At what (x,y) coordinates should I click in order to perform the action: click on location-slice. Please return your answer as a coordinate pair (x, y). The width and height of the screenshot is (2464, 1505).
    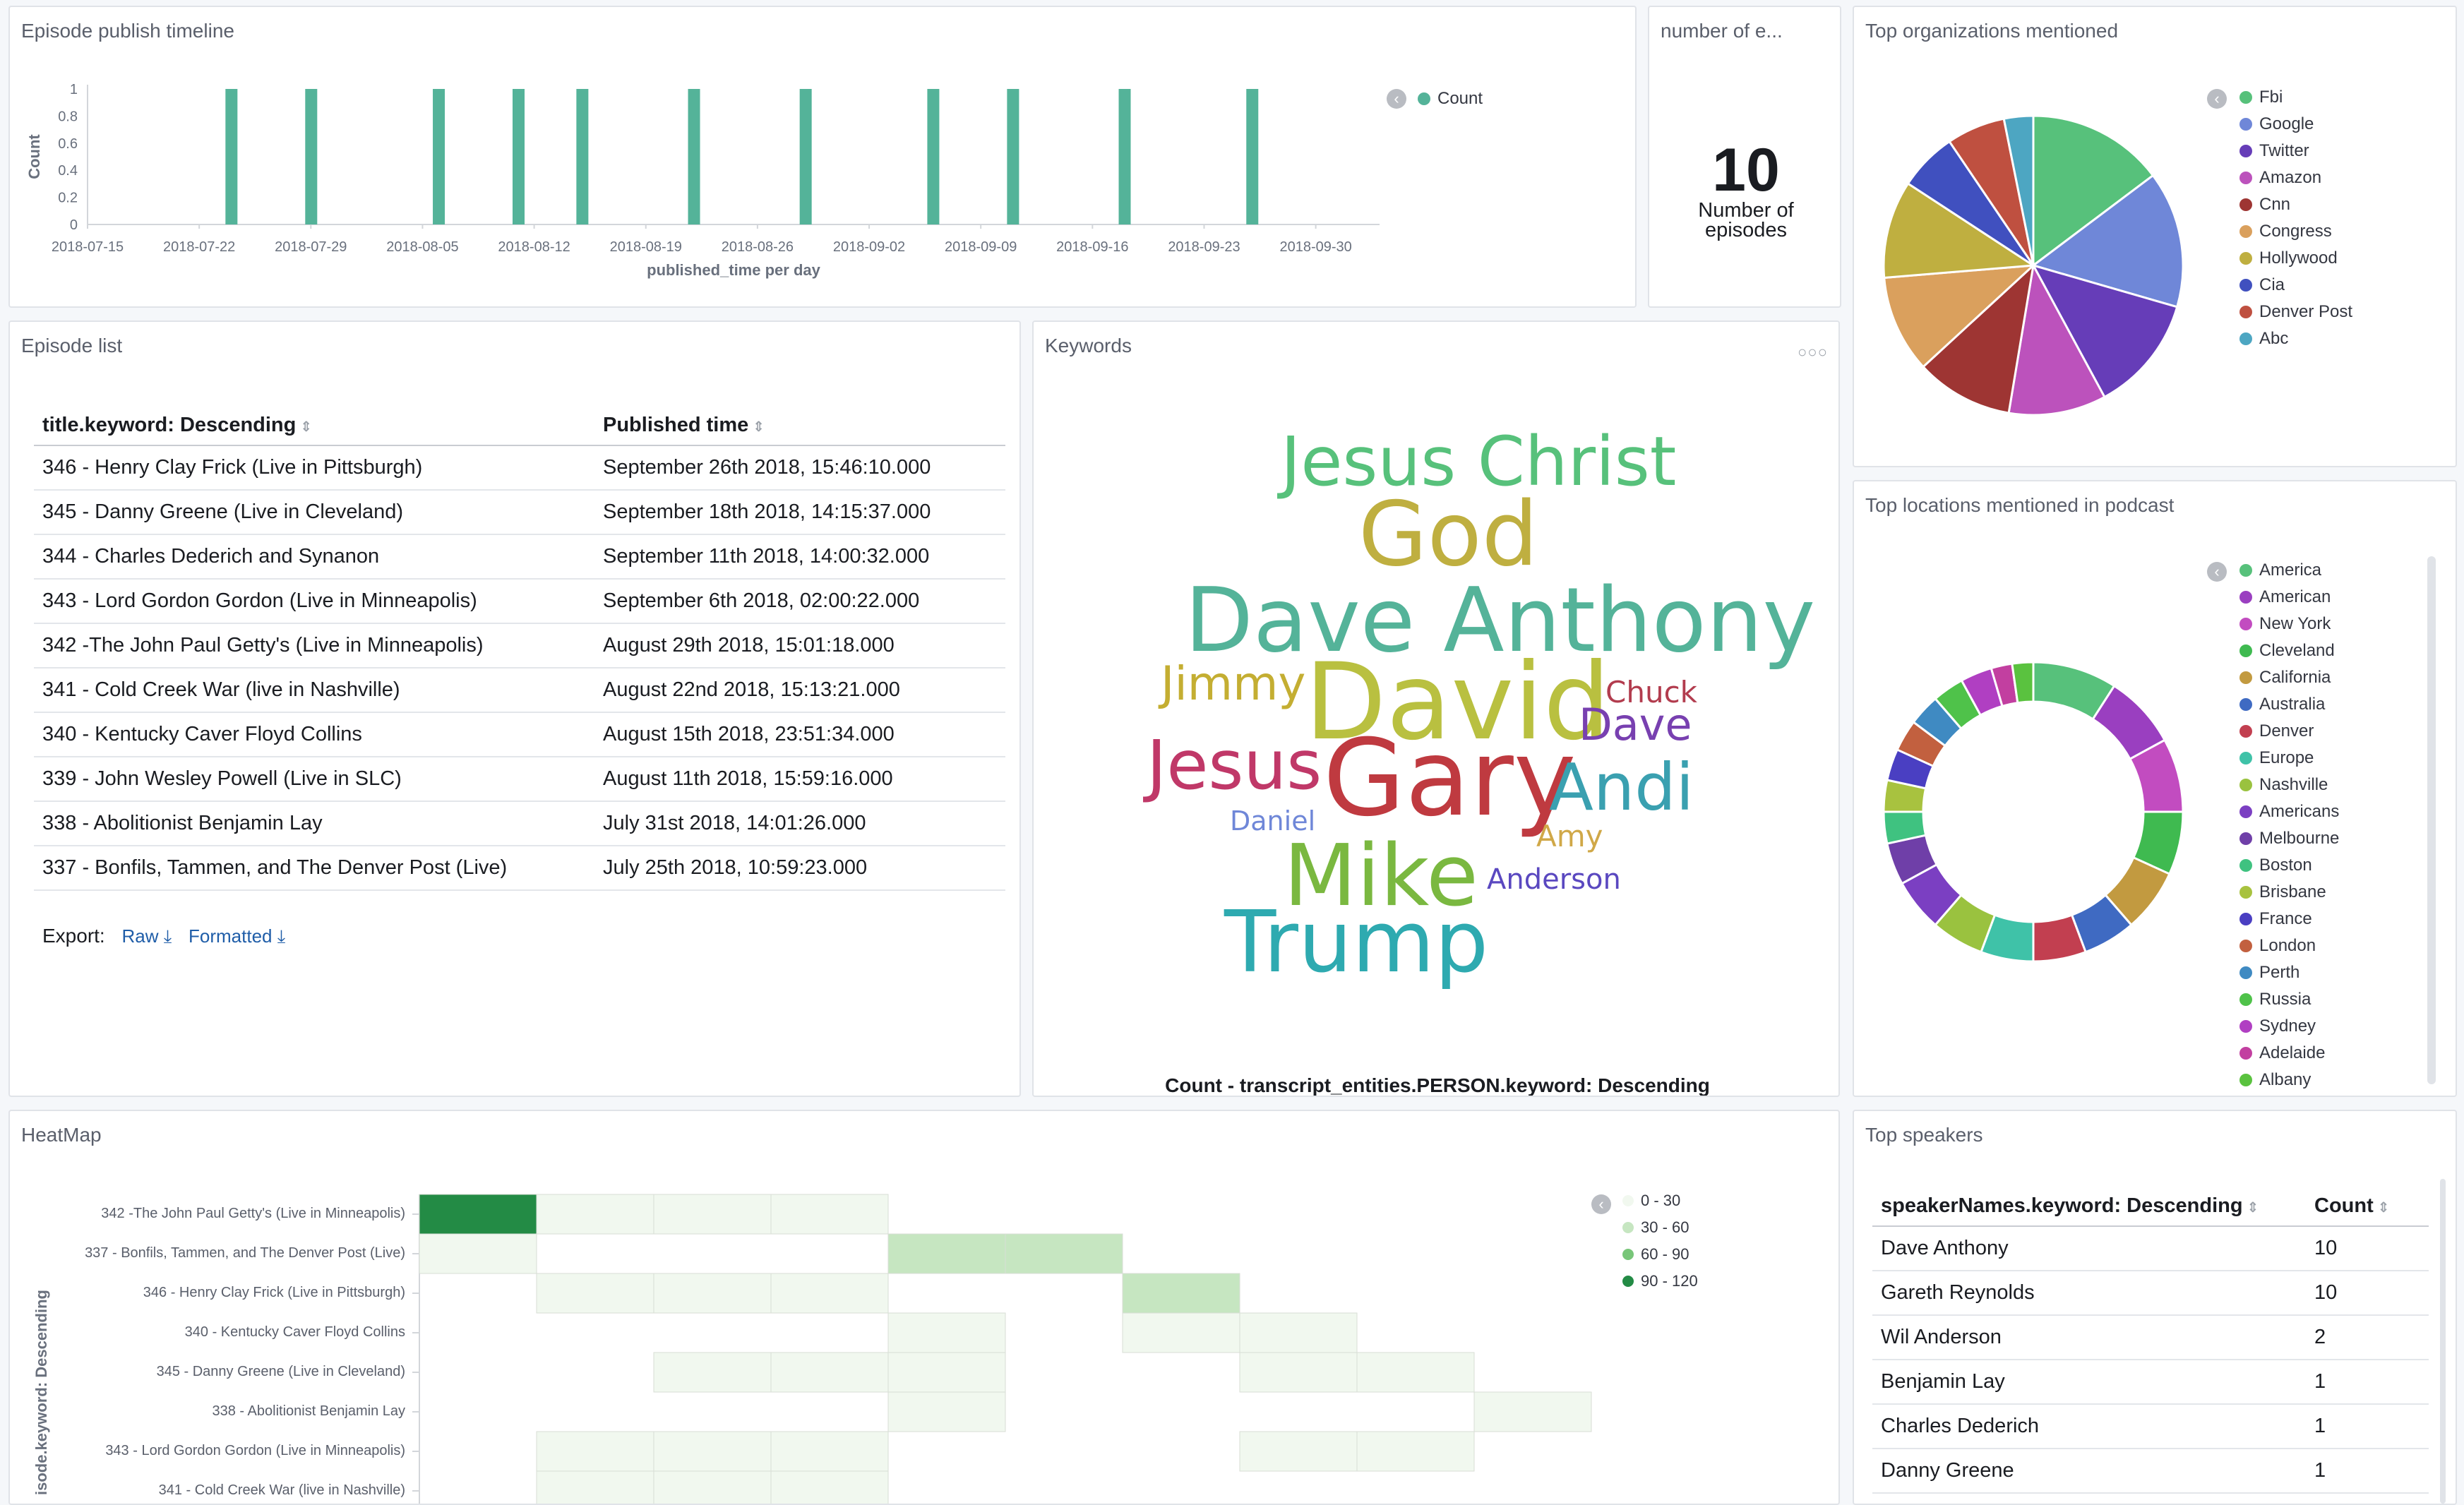
    Looking at the image, I should click on (2023, 682).